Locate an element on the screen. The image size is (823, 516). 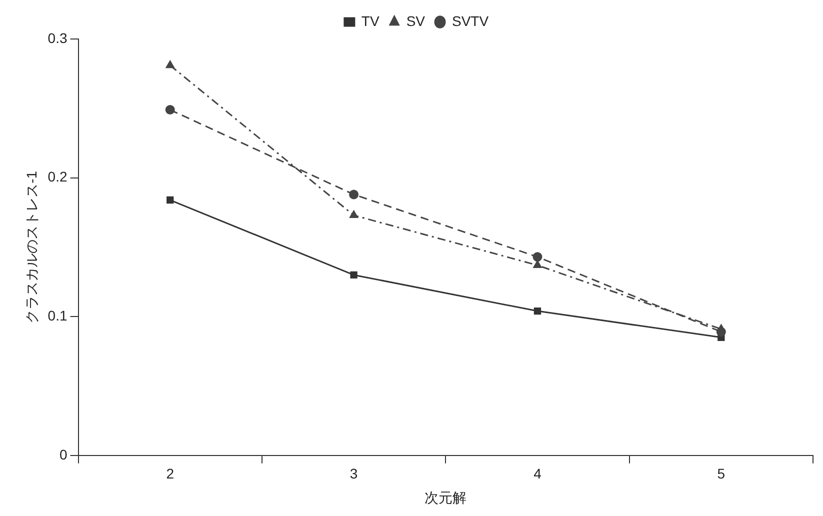
y-tick-label: 0.2 is located at coordinates (58, 176).